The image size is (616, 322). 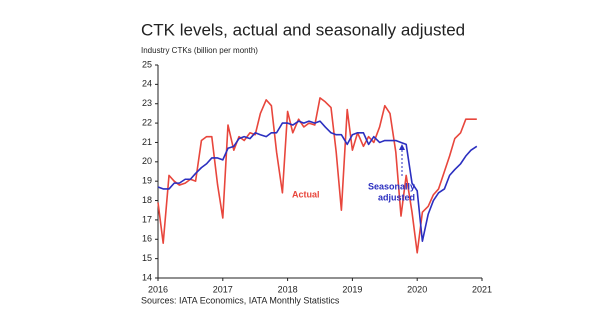 I want to click on y-tick-label: 25, so click(x=147, y=64).